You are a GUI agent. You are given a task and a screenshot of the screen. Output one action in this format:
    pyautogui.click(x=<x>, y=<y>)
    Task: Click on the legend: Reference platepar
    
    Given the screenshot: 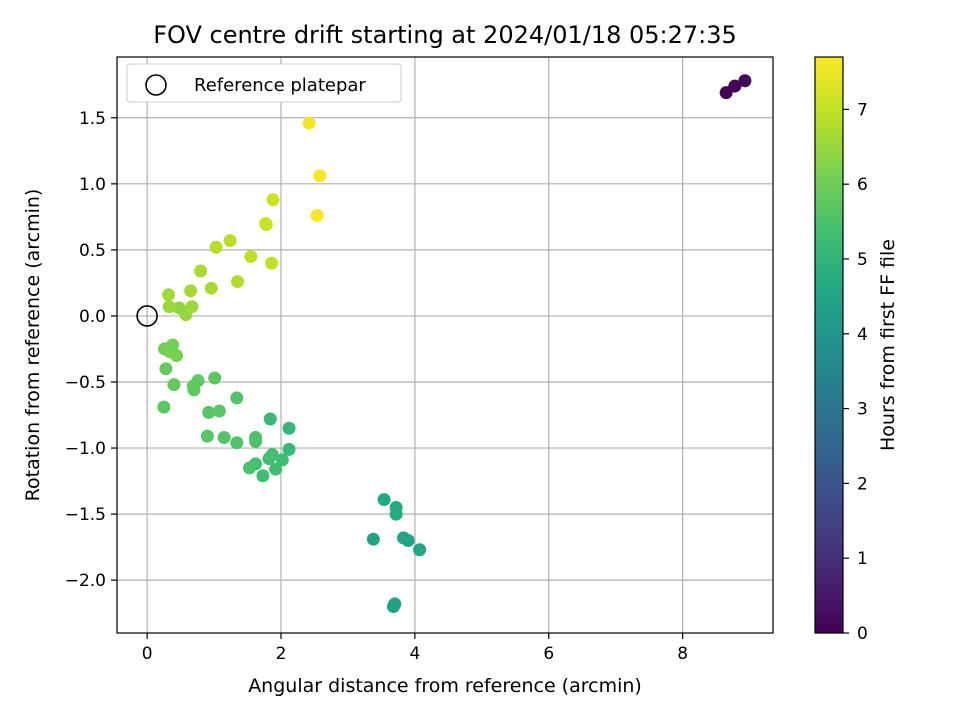 What is the action you would take?
    pyautogui.click(x=264, y=83)
    